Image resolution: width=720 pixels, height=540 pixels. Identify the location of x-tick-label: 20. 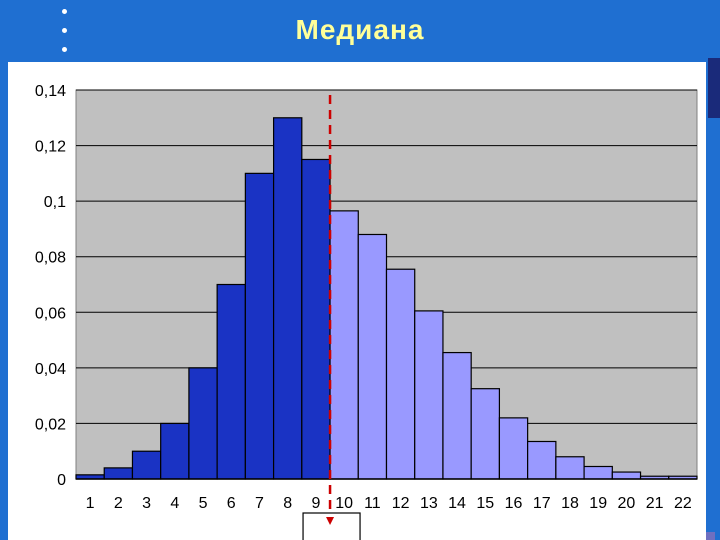
(627, 503).